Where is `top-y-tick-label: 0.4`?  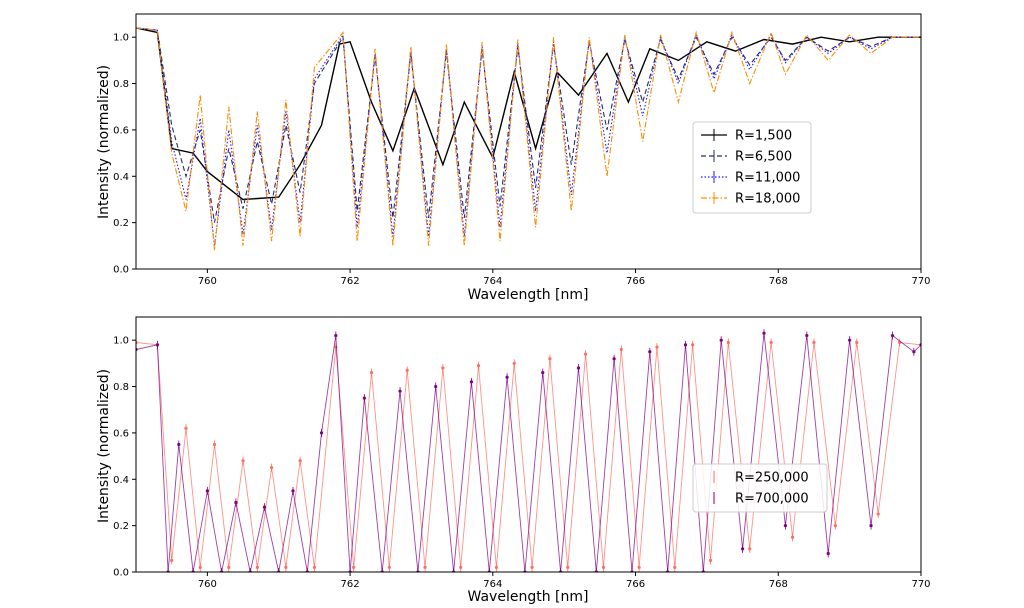
top-y-tick-label: 0.4 is located at coordinates (121, 177).